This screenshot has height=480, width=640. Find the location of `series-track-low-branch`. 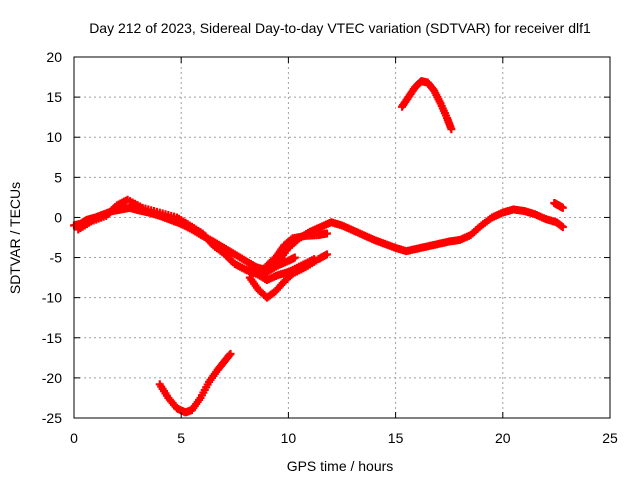

series-track-low-branch is located at coordinates (288, 276).